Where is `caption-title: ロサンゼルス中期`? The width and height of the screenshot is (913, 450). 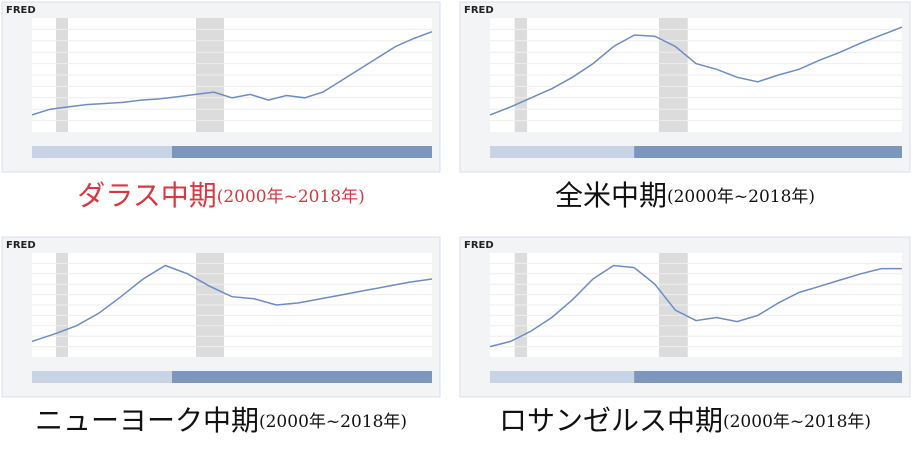 caption-title: ロサンゼルス中期 is located at coordinates (611, 420).